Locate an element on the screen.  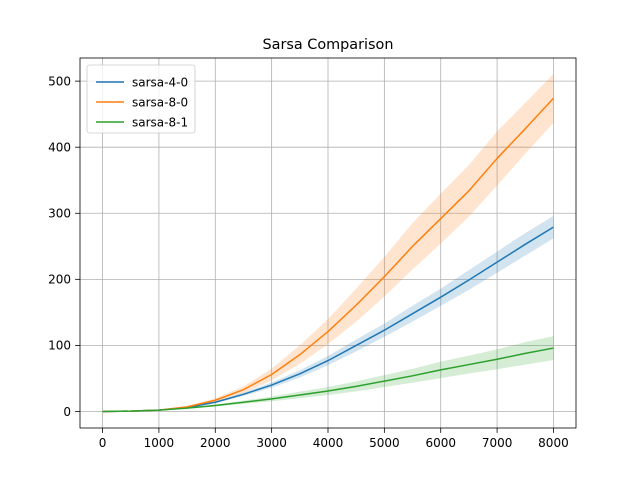
legend-label: sarsa-8-1 is located at coordinates (160, 122).